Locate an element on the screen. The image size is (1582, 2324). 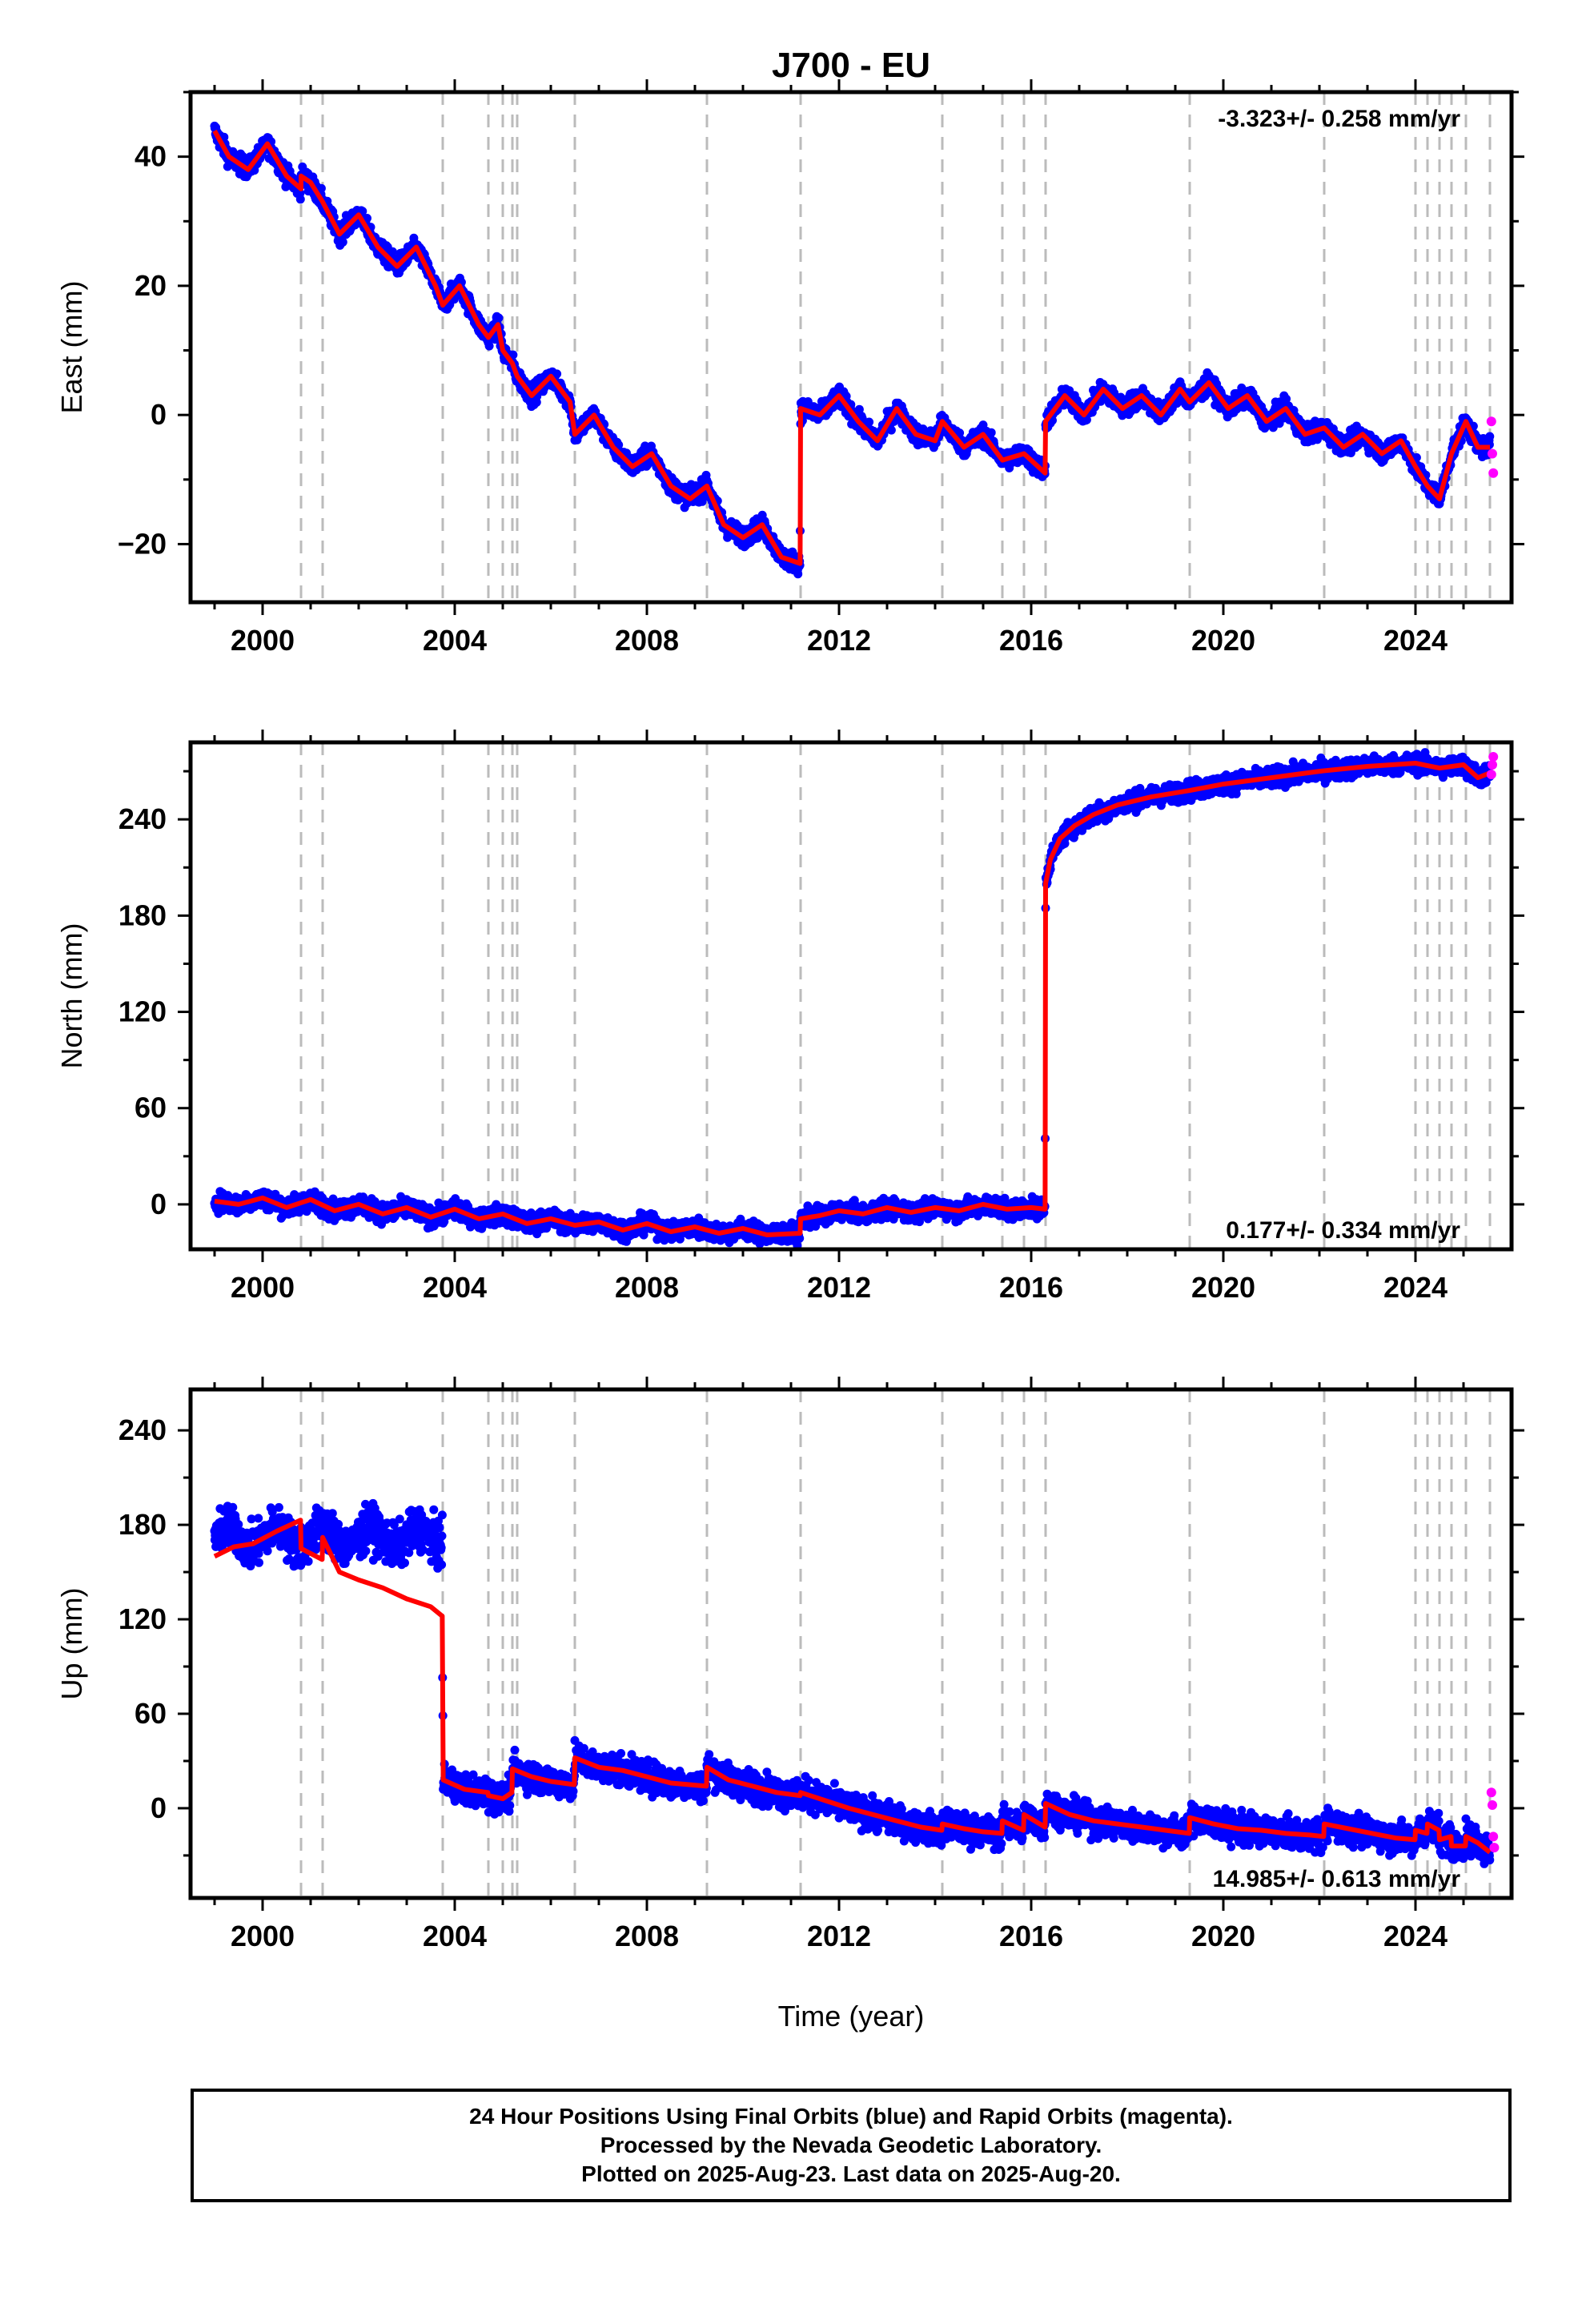
y-axis-label: Up (mm) is located at coordinates (71, 1644).